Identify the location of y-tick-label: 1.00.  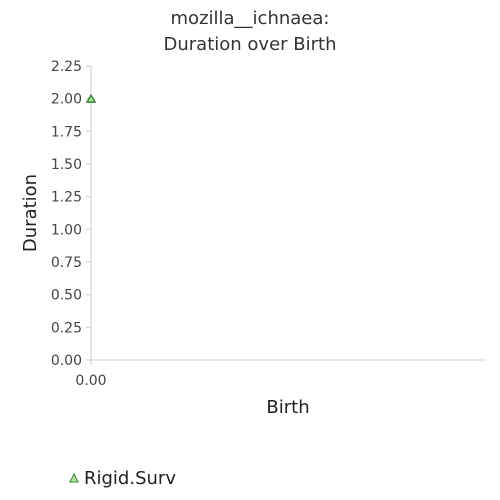
(66, 230).